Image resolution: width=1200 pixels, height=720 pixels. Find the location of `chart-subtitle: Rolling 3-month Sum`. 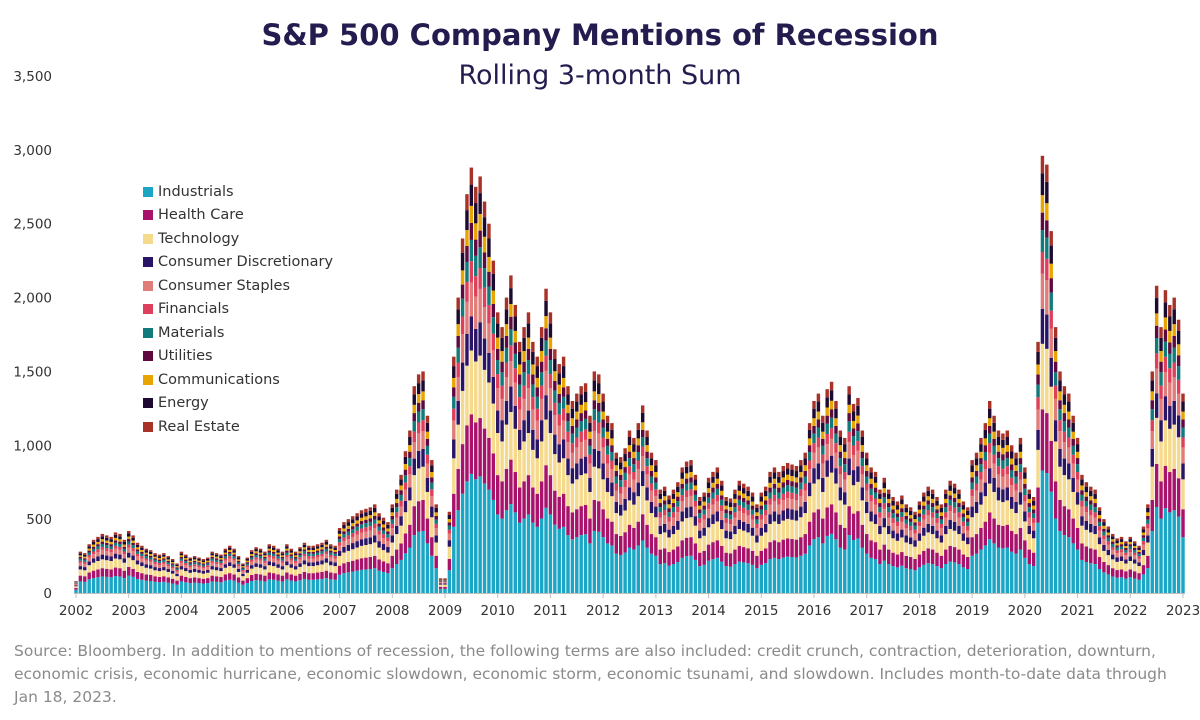

chart-subtitle: Rolling 3-month Sum is located at coordinates (600, 75).